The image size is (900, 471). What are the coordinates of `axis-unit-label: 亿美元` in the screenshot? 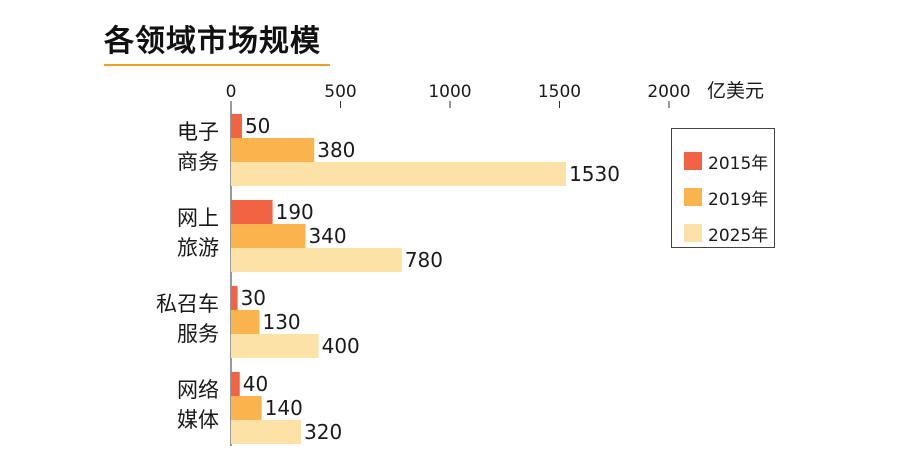 It's located at (735, 91).